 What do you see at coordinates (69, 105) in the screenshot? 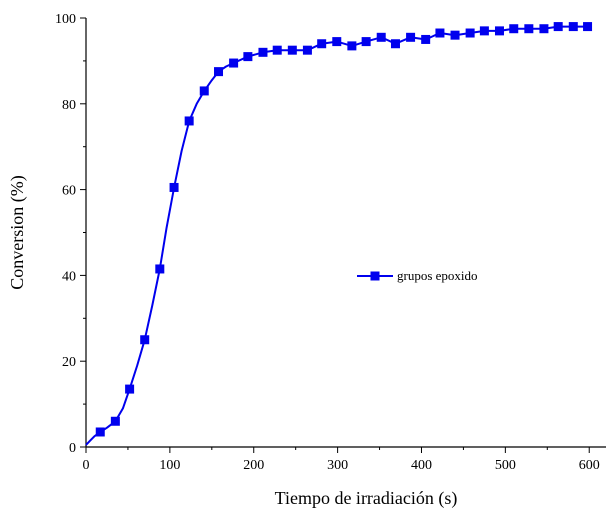
I see `y-tick-label: 80` at bounding box center [69, 105].